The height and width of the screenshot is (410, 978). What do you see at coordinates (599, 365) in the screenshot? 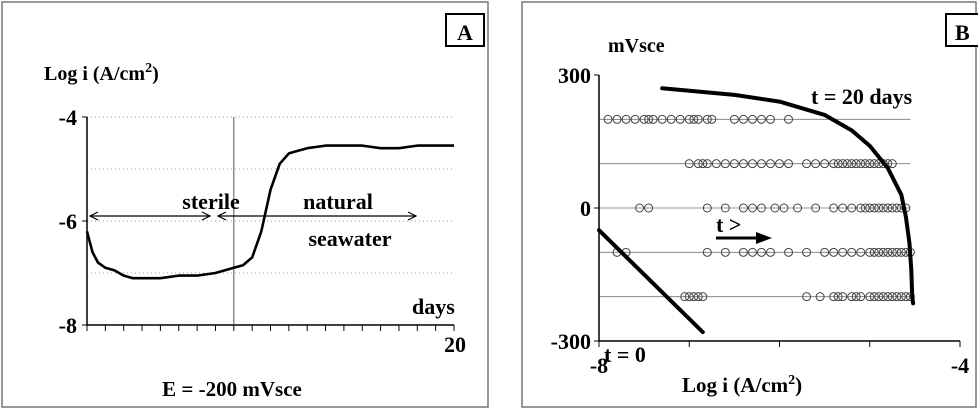
I see `x-tick-label: -8` at bounding box center [599, 365].